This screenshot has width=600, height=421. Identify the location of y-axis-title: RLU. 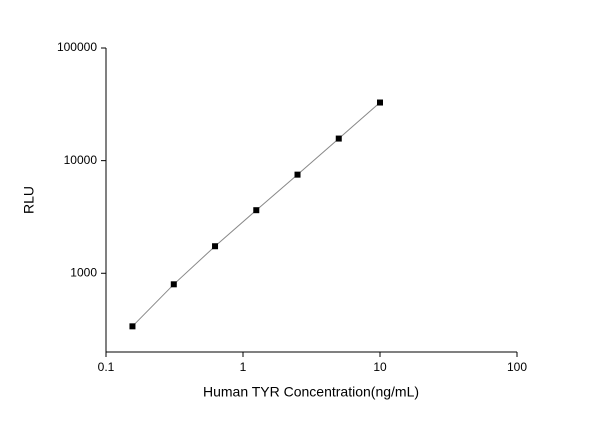
(29, 200).